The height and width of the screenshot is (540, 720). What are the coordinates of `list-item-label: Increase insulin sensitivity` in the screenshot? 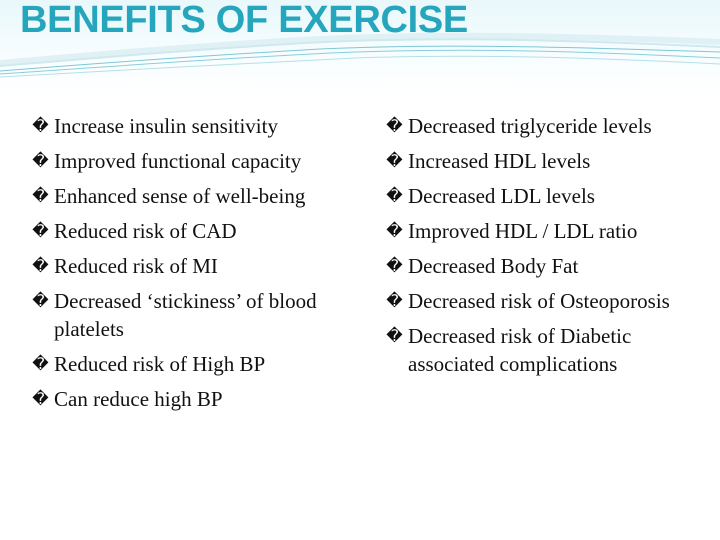 It's located at (166, 126).